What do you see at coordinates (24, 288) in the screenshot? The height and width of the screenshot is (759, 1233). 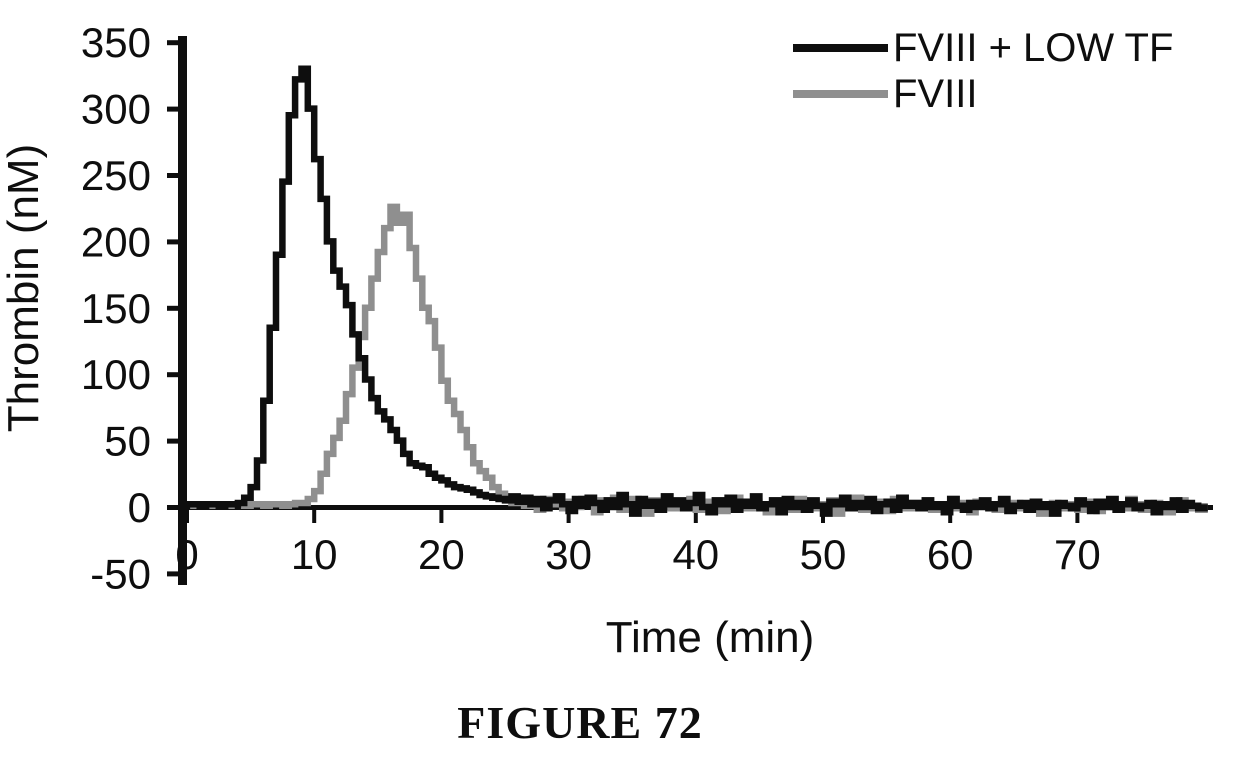 I see `y-axis-title: Thrombin (nM)` at bounding box center [24, 288].